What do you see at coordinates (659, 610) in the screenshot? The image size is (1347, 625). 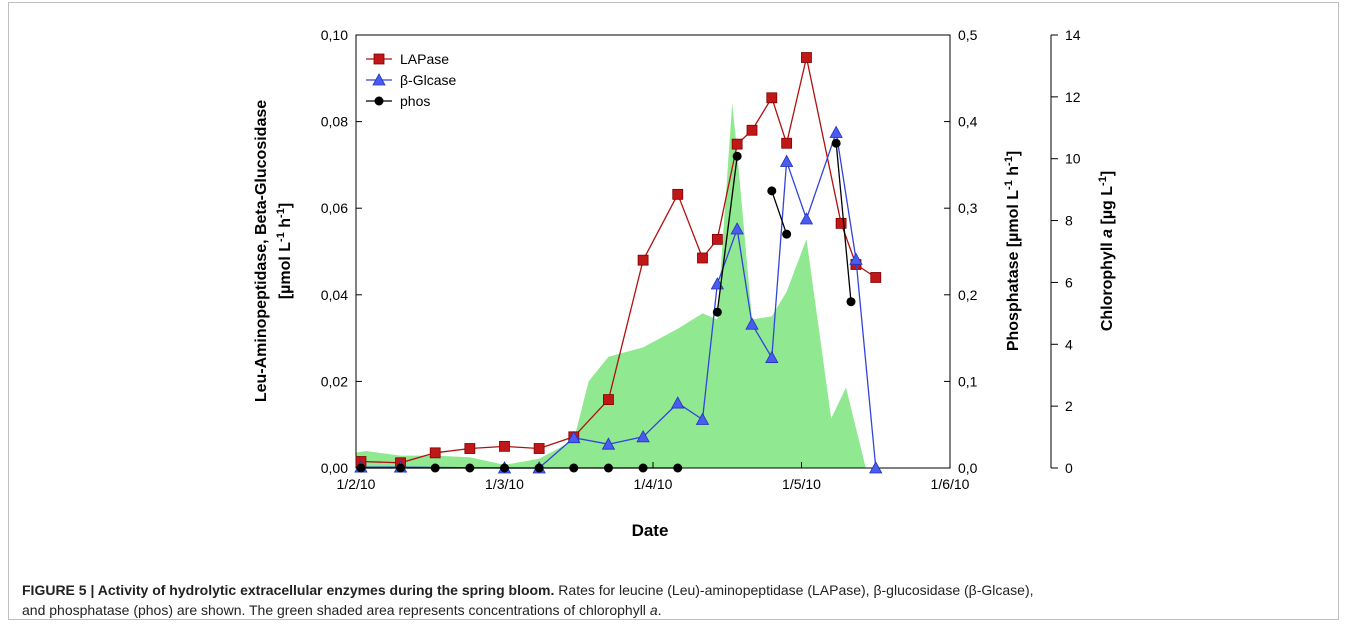 I see `caption-text-2c: .` at bounding box center [659, 610].